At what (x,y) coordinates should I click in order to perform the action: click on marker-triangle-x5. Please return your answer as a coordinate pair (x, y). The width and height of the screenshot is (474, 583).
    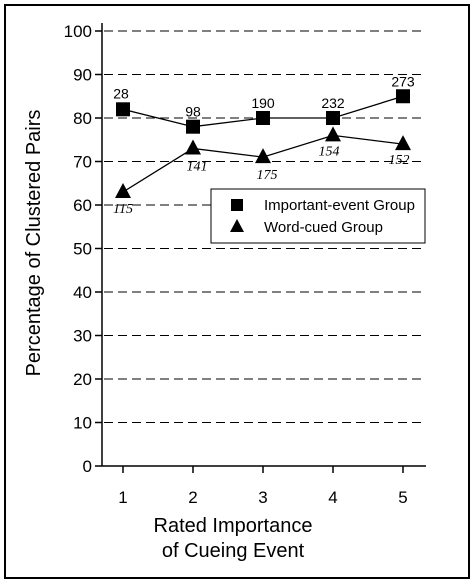
    Looking at the image, I should click on (403, 143).